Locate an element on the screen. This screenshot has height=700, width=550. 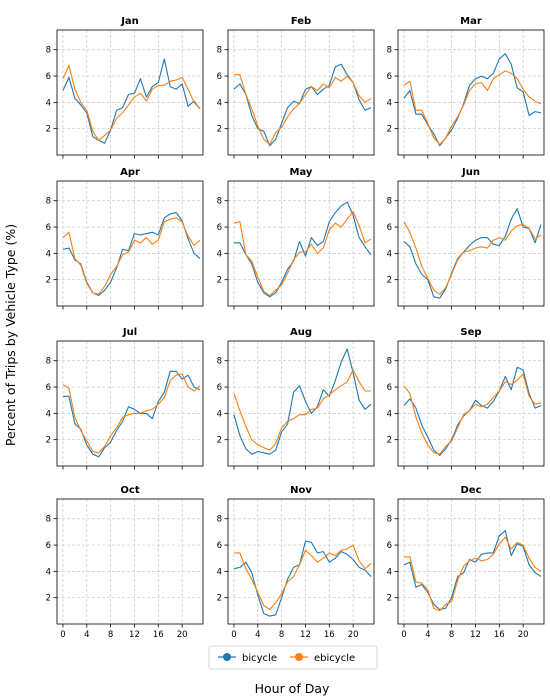
series-line-bicycle-nov is located at coordinates (302, 578).